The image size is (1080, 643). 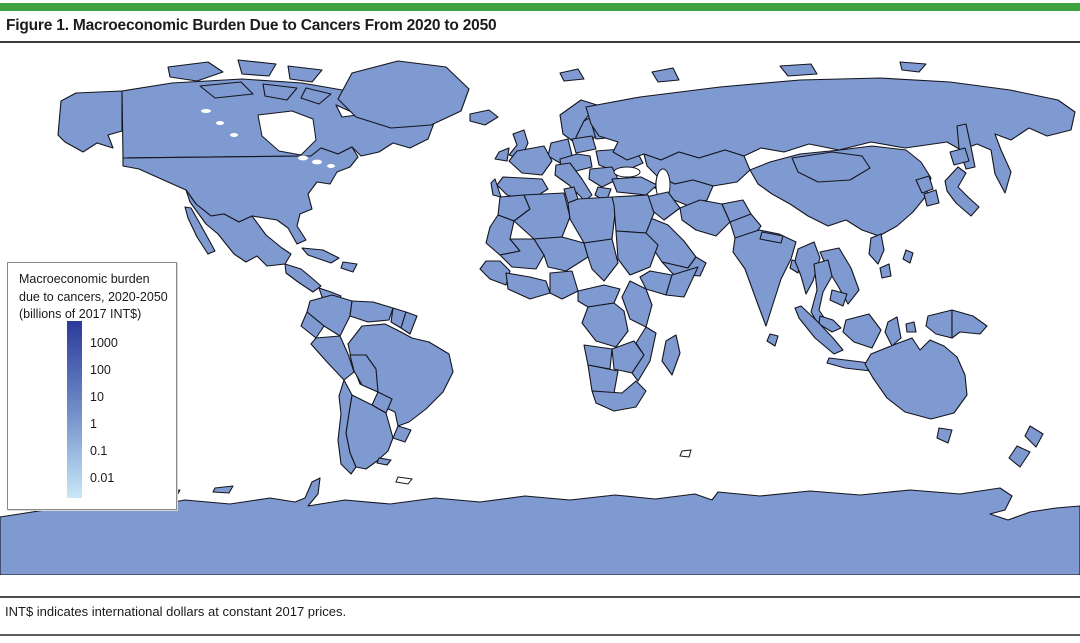 What do you see at coordinates (893, 331) in the screenshot?
I see `region-sulawesi` at bounding box center [893, 331].